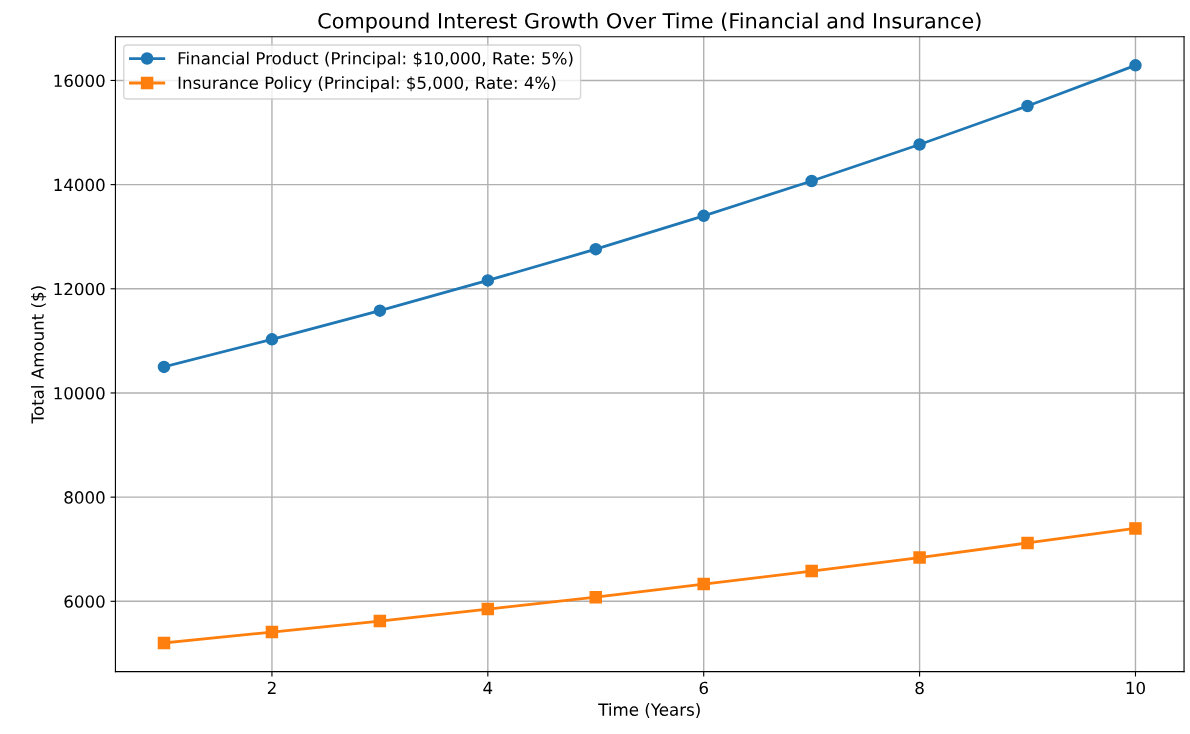 This screenshot has width=1190, height=734. Describe the element at coordinates (649, 22) in the screenshot. I see `chart-title: Compound Interest Growth Over Time (Financial and Insurance)` at that location.